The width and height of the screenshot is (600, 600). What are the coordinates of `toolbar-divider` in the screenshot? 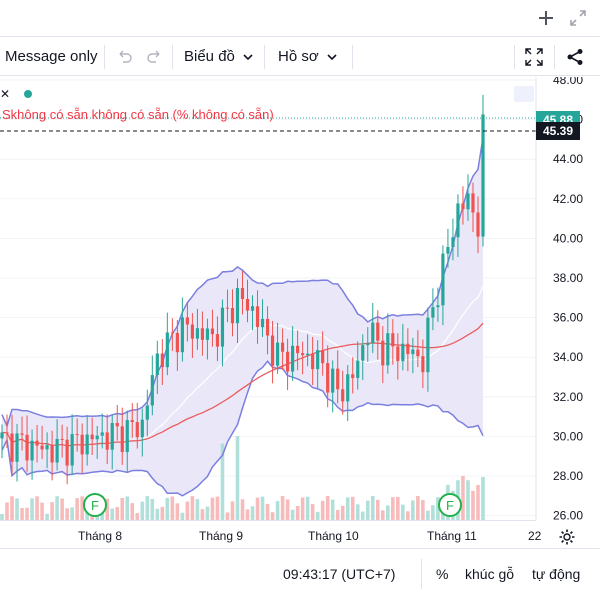 It's located at (554, 57).